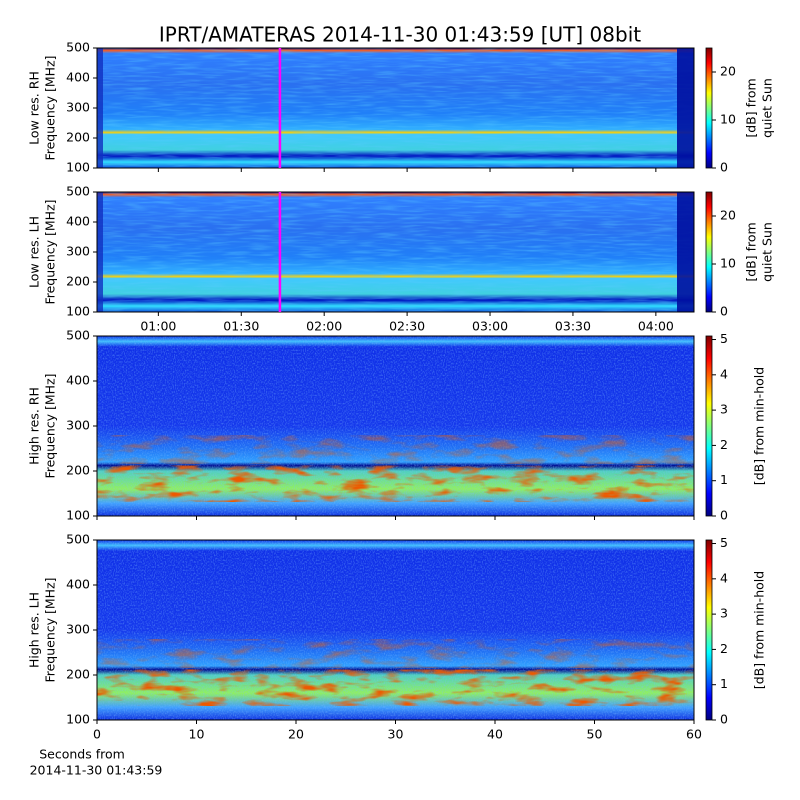 The image size is (800, 800). What do you see at coordinates (396, 734) in the screenshot?
I see `x-tick-label: 30` at bounding box center [396, 734].